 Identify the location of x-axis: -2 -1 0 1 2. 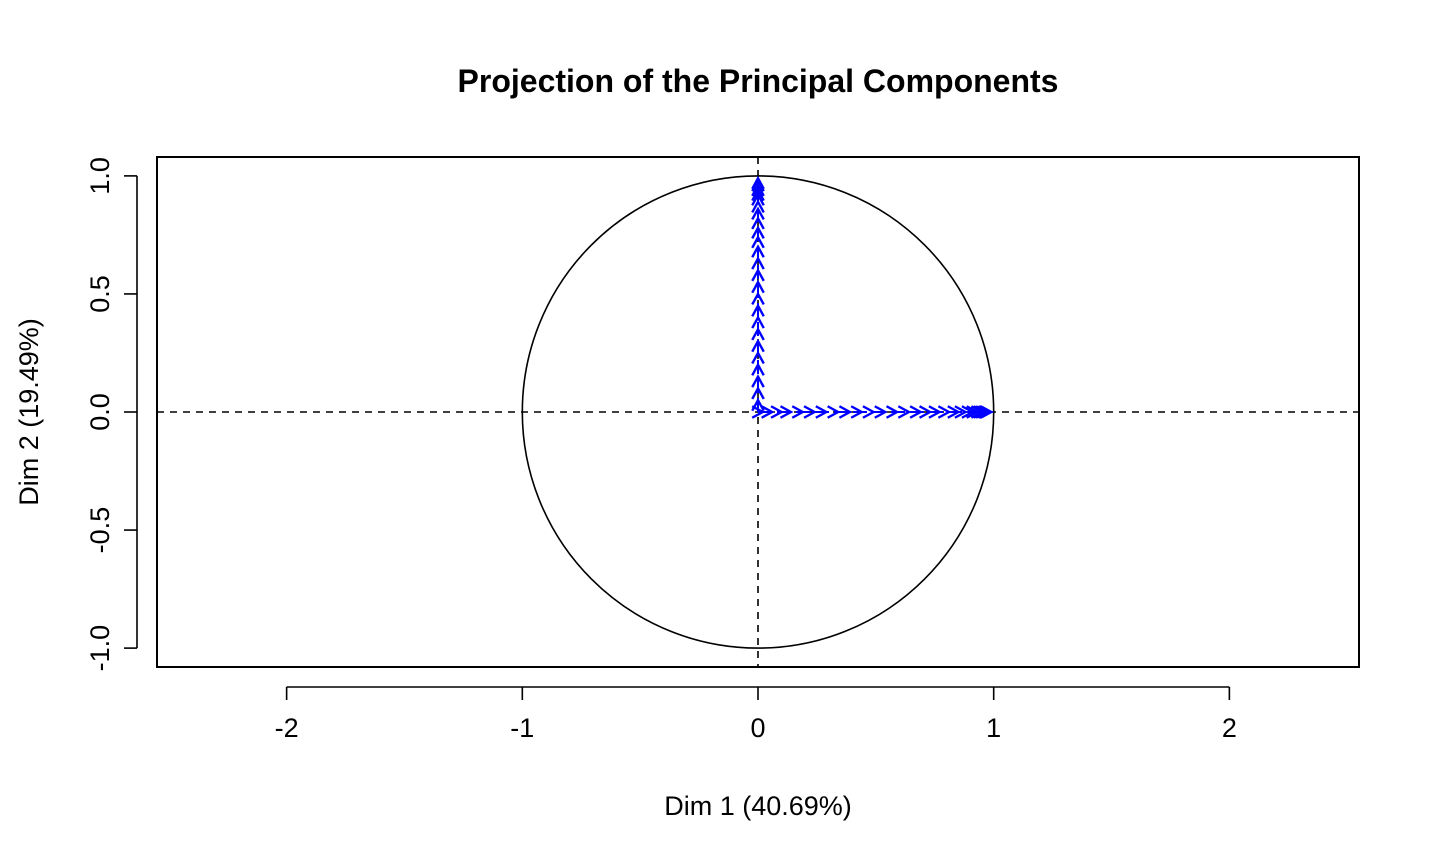
(756, 714).